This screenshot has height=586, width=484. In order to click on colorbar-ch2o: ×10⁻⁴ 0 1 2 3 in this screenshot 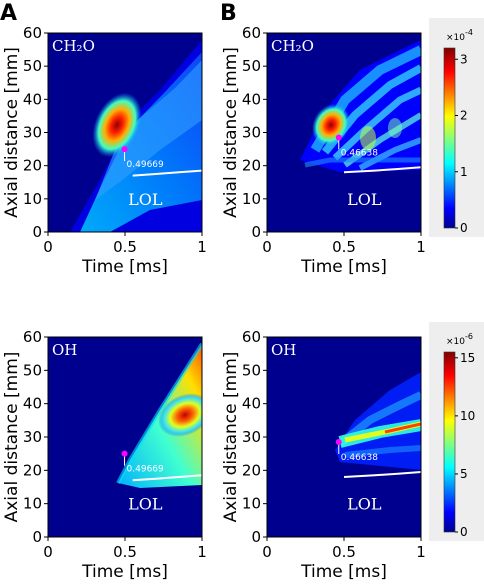, I will do `click(456, 127)`.